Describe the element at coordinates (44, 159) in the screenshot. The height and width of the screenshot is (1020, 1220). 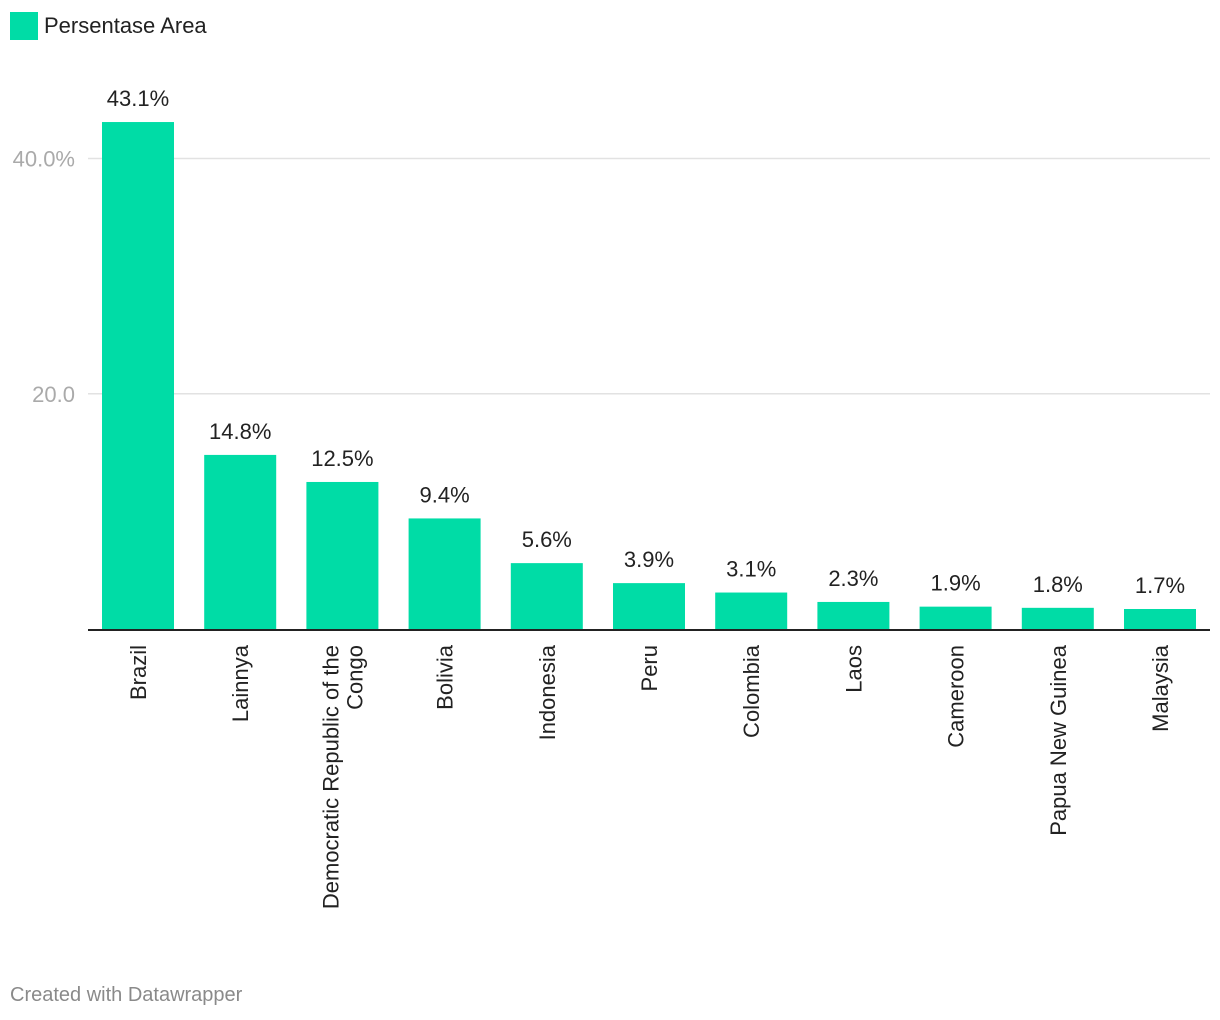
I see `y-tick-label: 40.0%` at that location.